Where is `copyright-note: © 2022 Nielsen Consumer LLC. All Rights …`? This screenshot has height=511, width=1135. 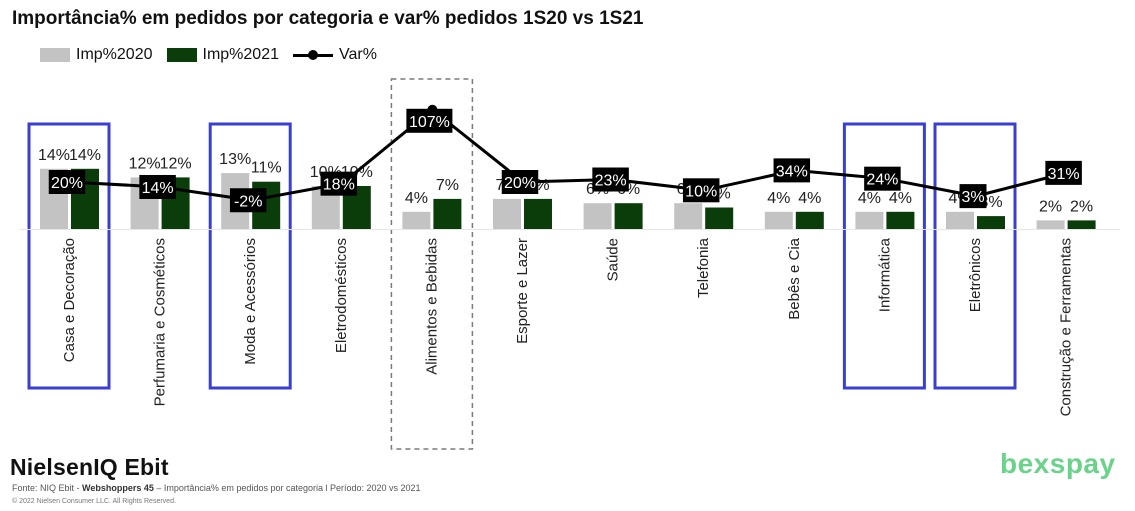 copyright-note: © 2022 Nielsen Consumer LLC. All Rights … is located at coordinates (94, 501).